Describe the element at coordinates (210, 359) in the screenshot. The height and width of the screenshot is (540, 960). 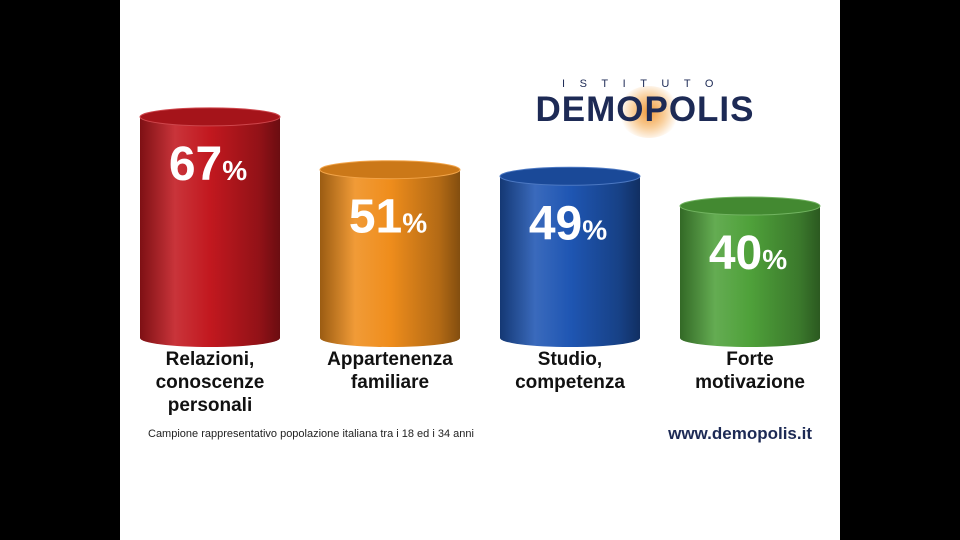
I see `category-label-line: Relazioni,` at that location.